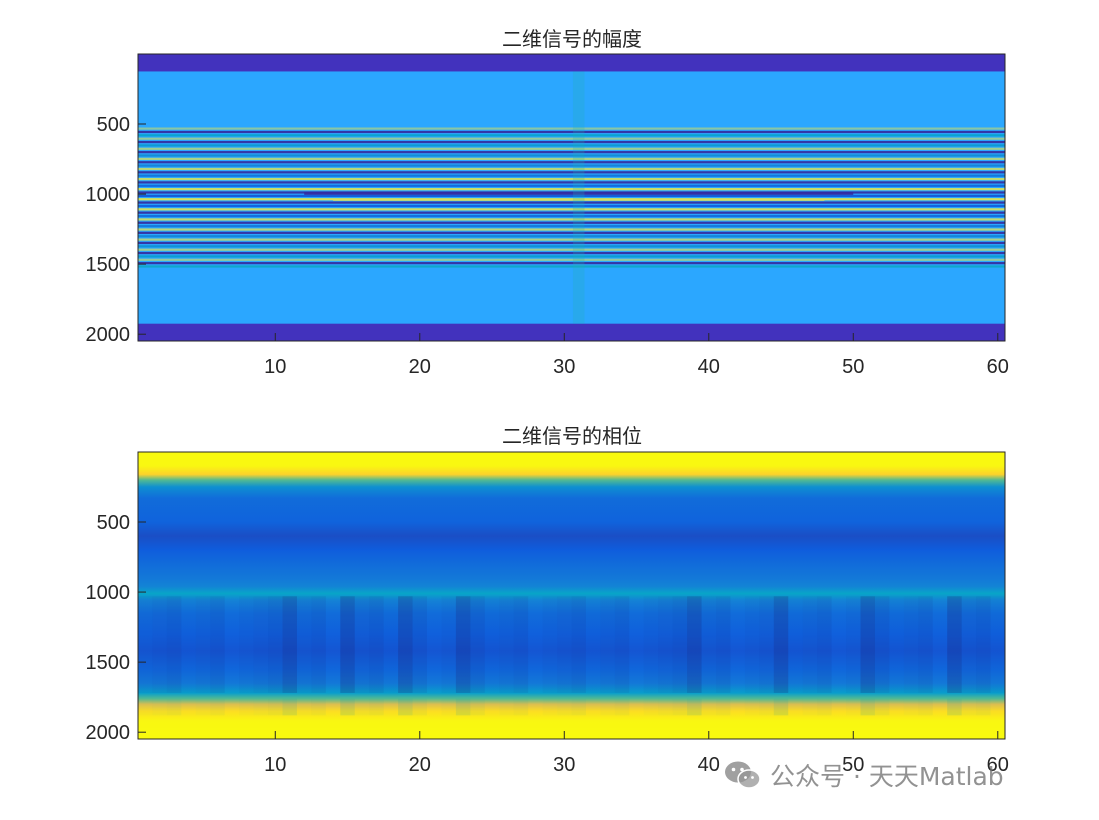 The width and height of the screenshot is (1099, 820). What do you see at coordinates (108, 663) in the screenshot?
I see `y-tick-label: 1500` at bounding box center [108, 663].